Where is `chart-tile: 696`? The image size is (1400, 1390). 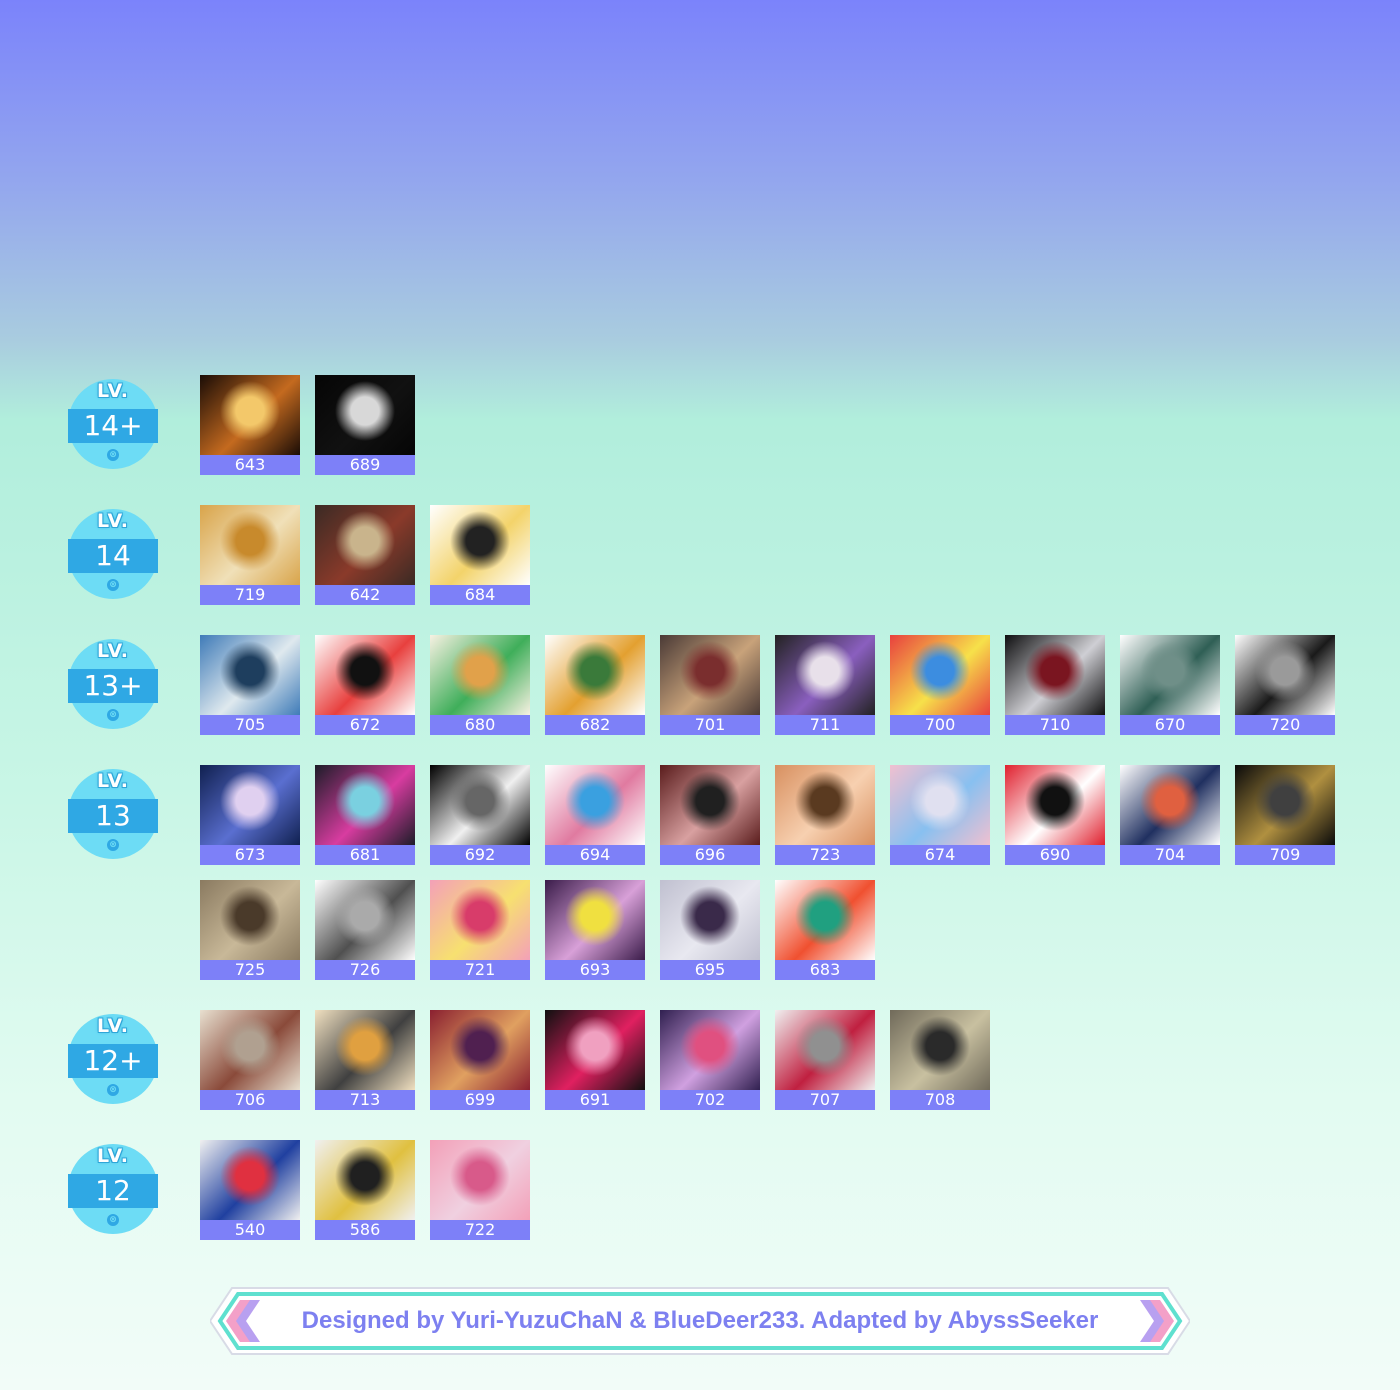
chart-tile: 696 is located at coordinates (710, 815).